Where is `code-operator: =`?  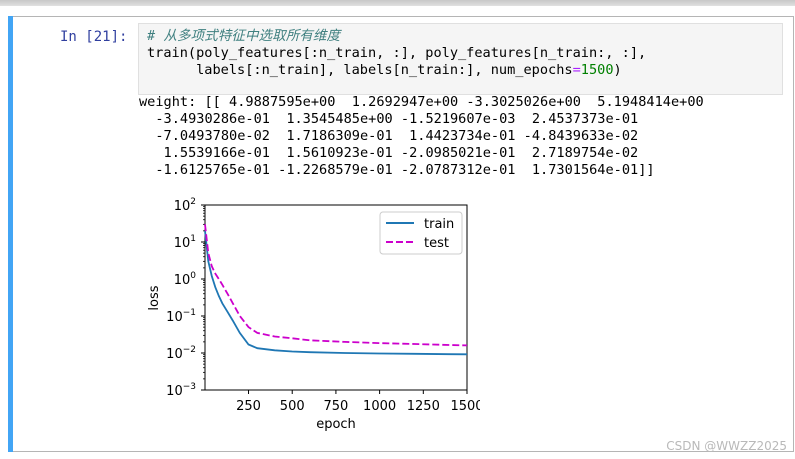
code-operator: = is located at coordinates (576, 70).